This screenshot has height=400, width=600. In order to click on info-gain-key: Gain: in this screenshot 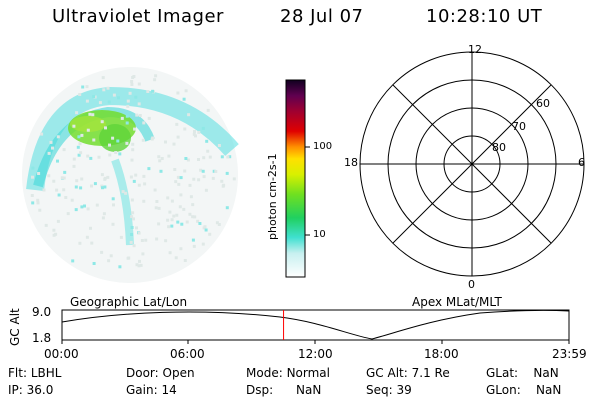, I will do `click(142, 390)`.